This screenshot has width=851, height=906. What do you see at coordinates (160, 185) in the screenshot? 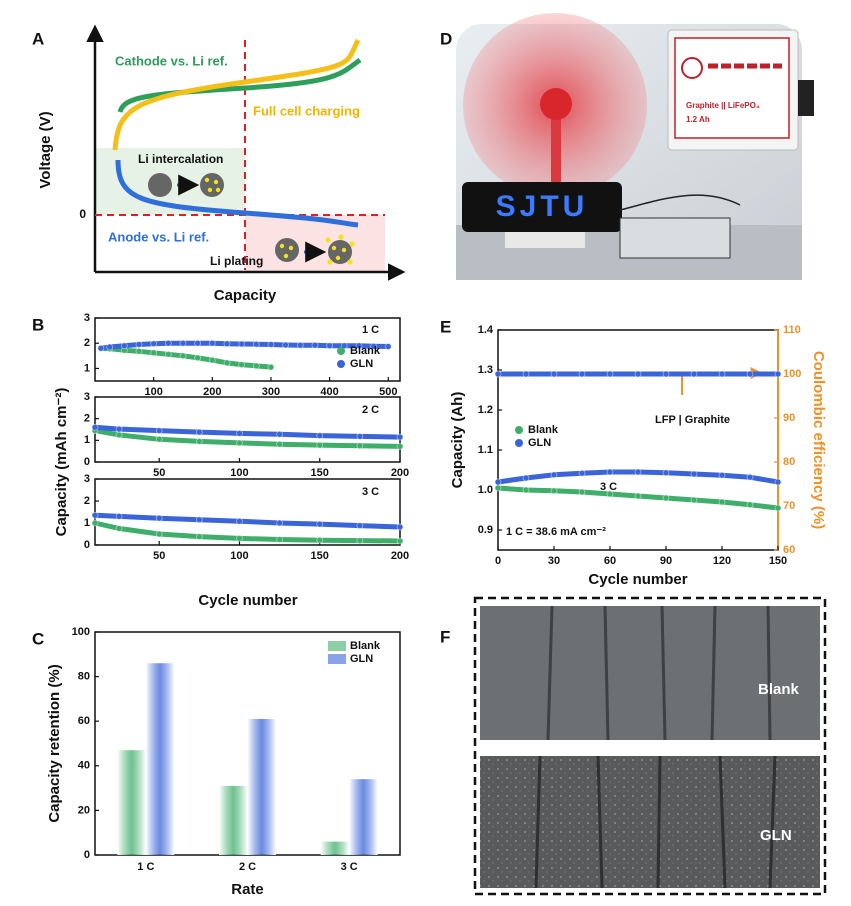
I see `particle` at bounding box center [160, 185].